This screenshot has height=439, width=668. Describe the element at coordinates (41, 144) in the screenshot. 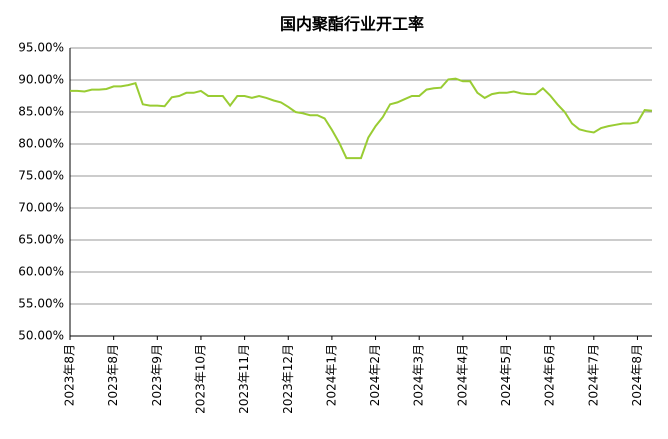

I see `y-tick-label: 80.00%` at that location.